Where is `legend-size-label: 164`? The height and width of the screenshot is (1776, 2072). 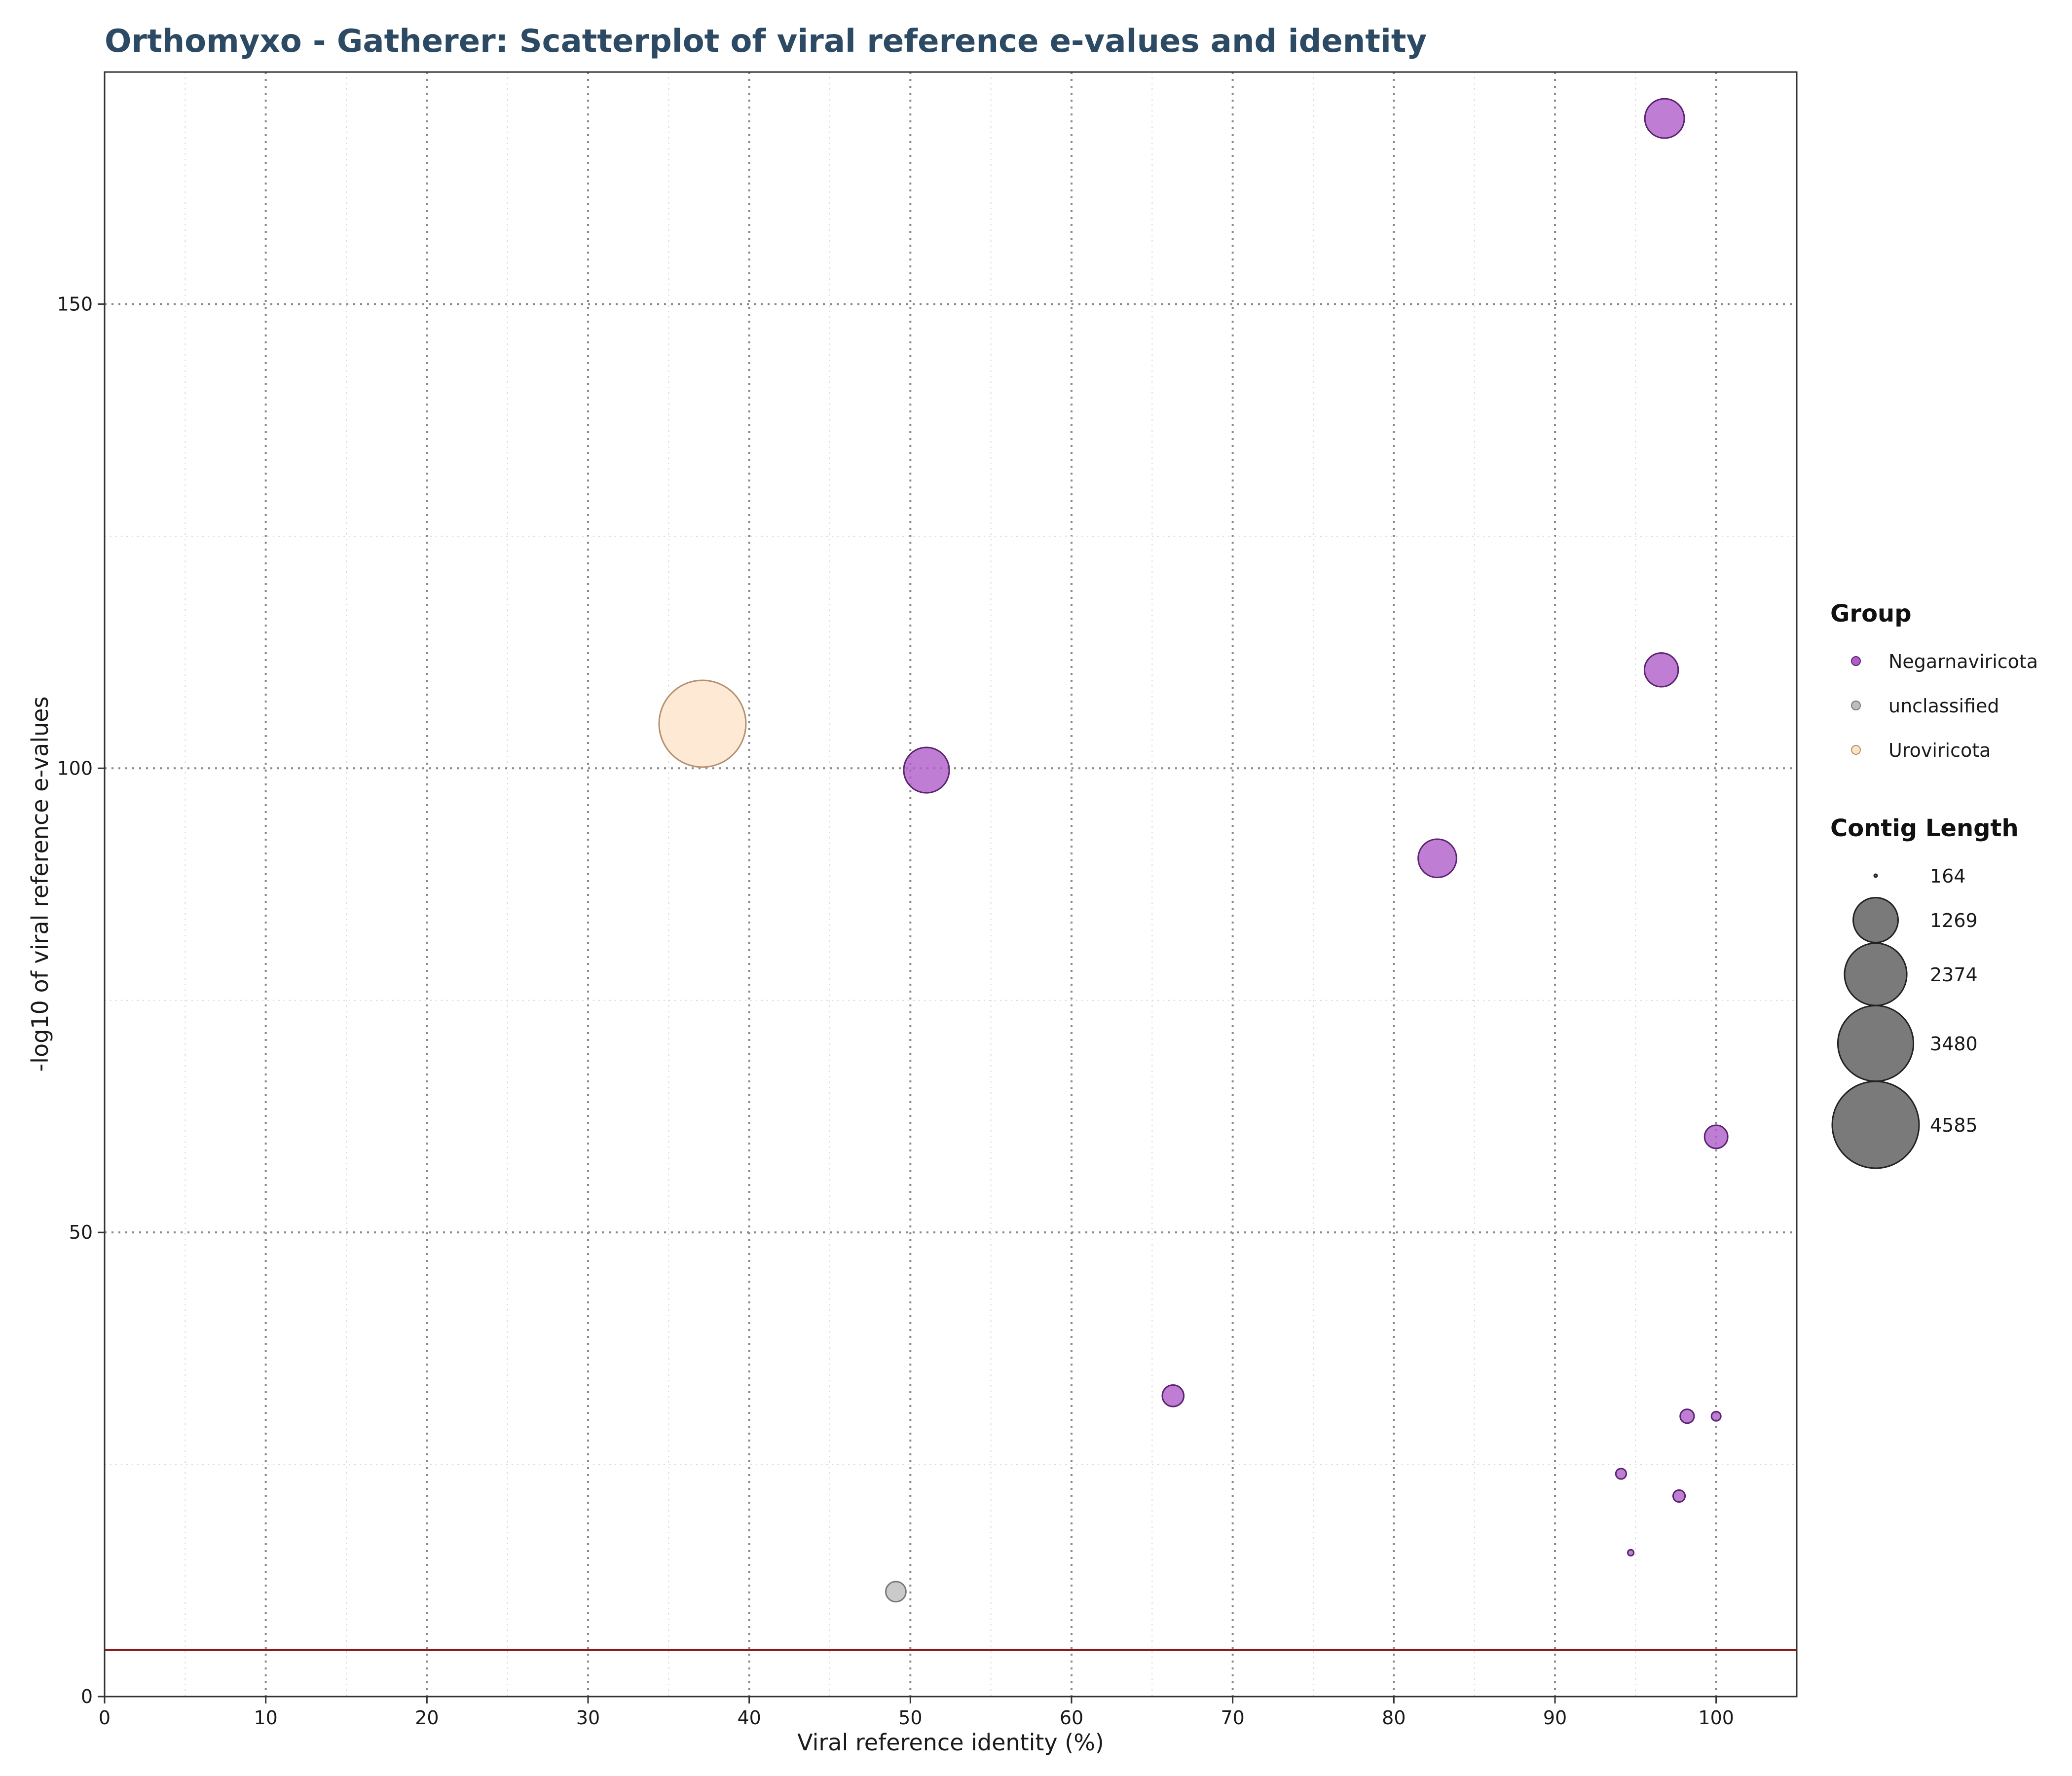
legend-size-label: 164 is located at coordinates (1948, 876).